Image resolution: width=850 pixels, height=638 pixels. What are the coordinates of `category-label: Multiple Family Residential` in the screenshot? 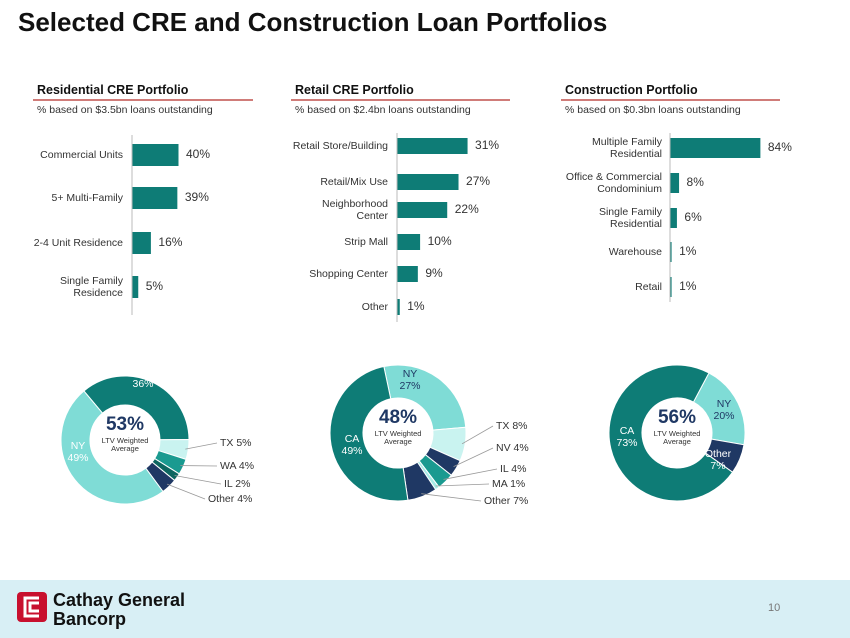 It's located at (626, 147).